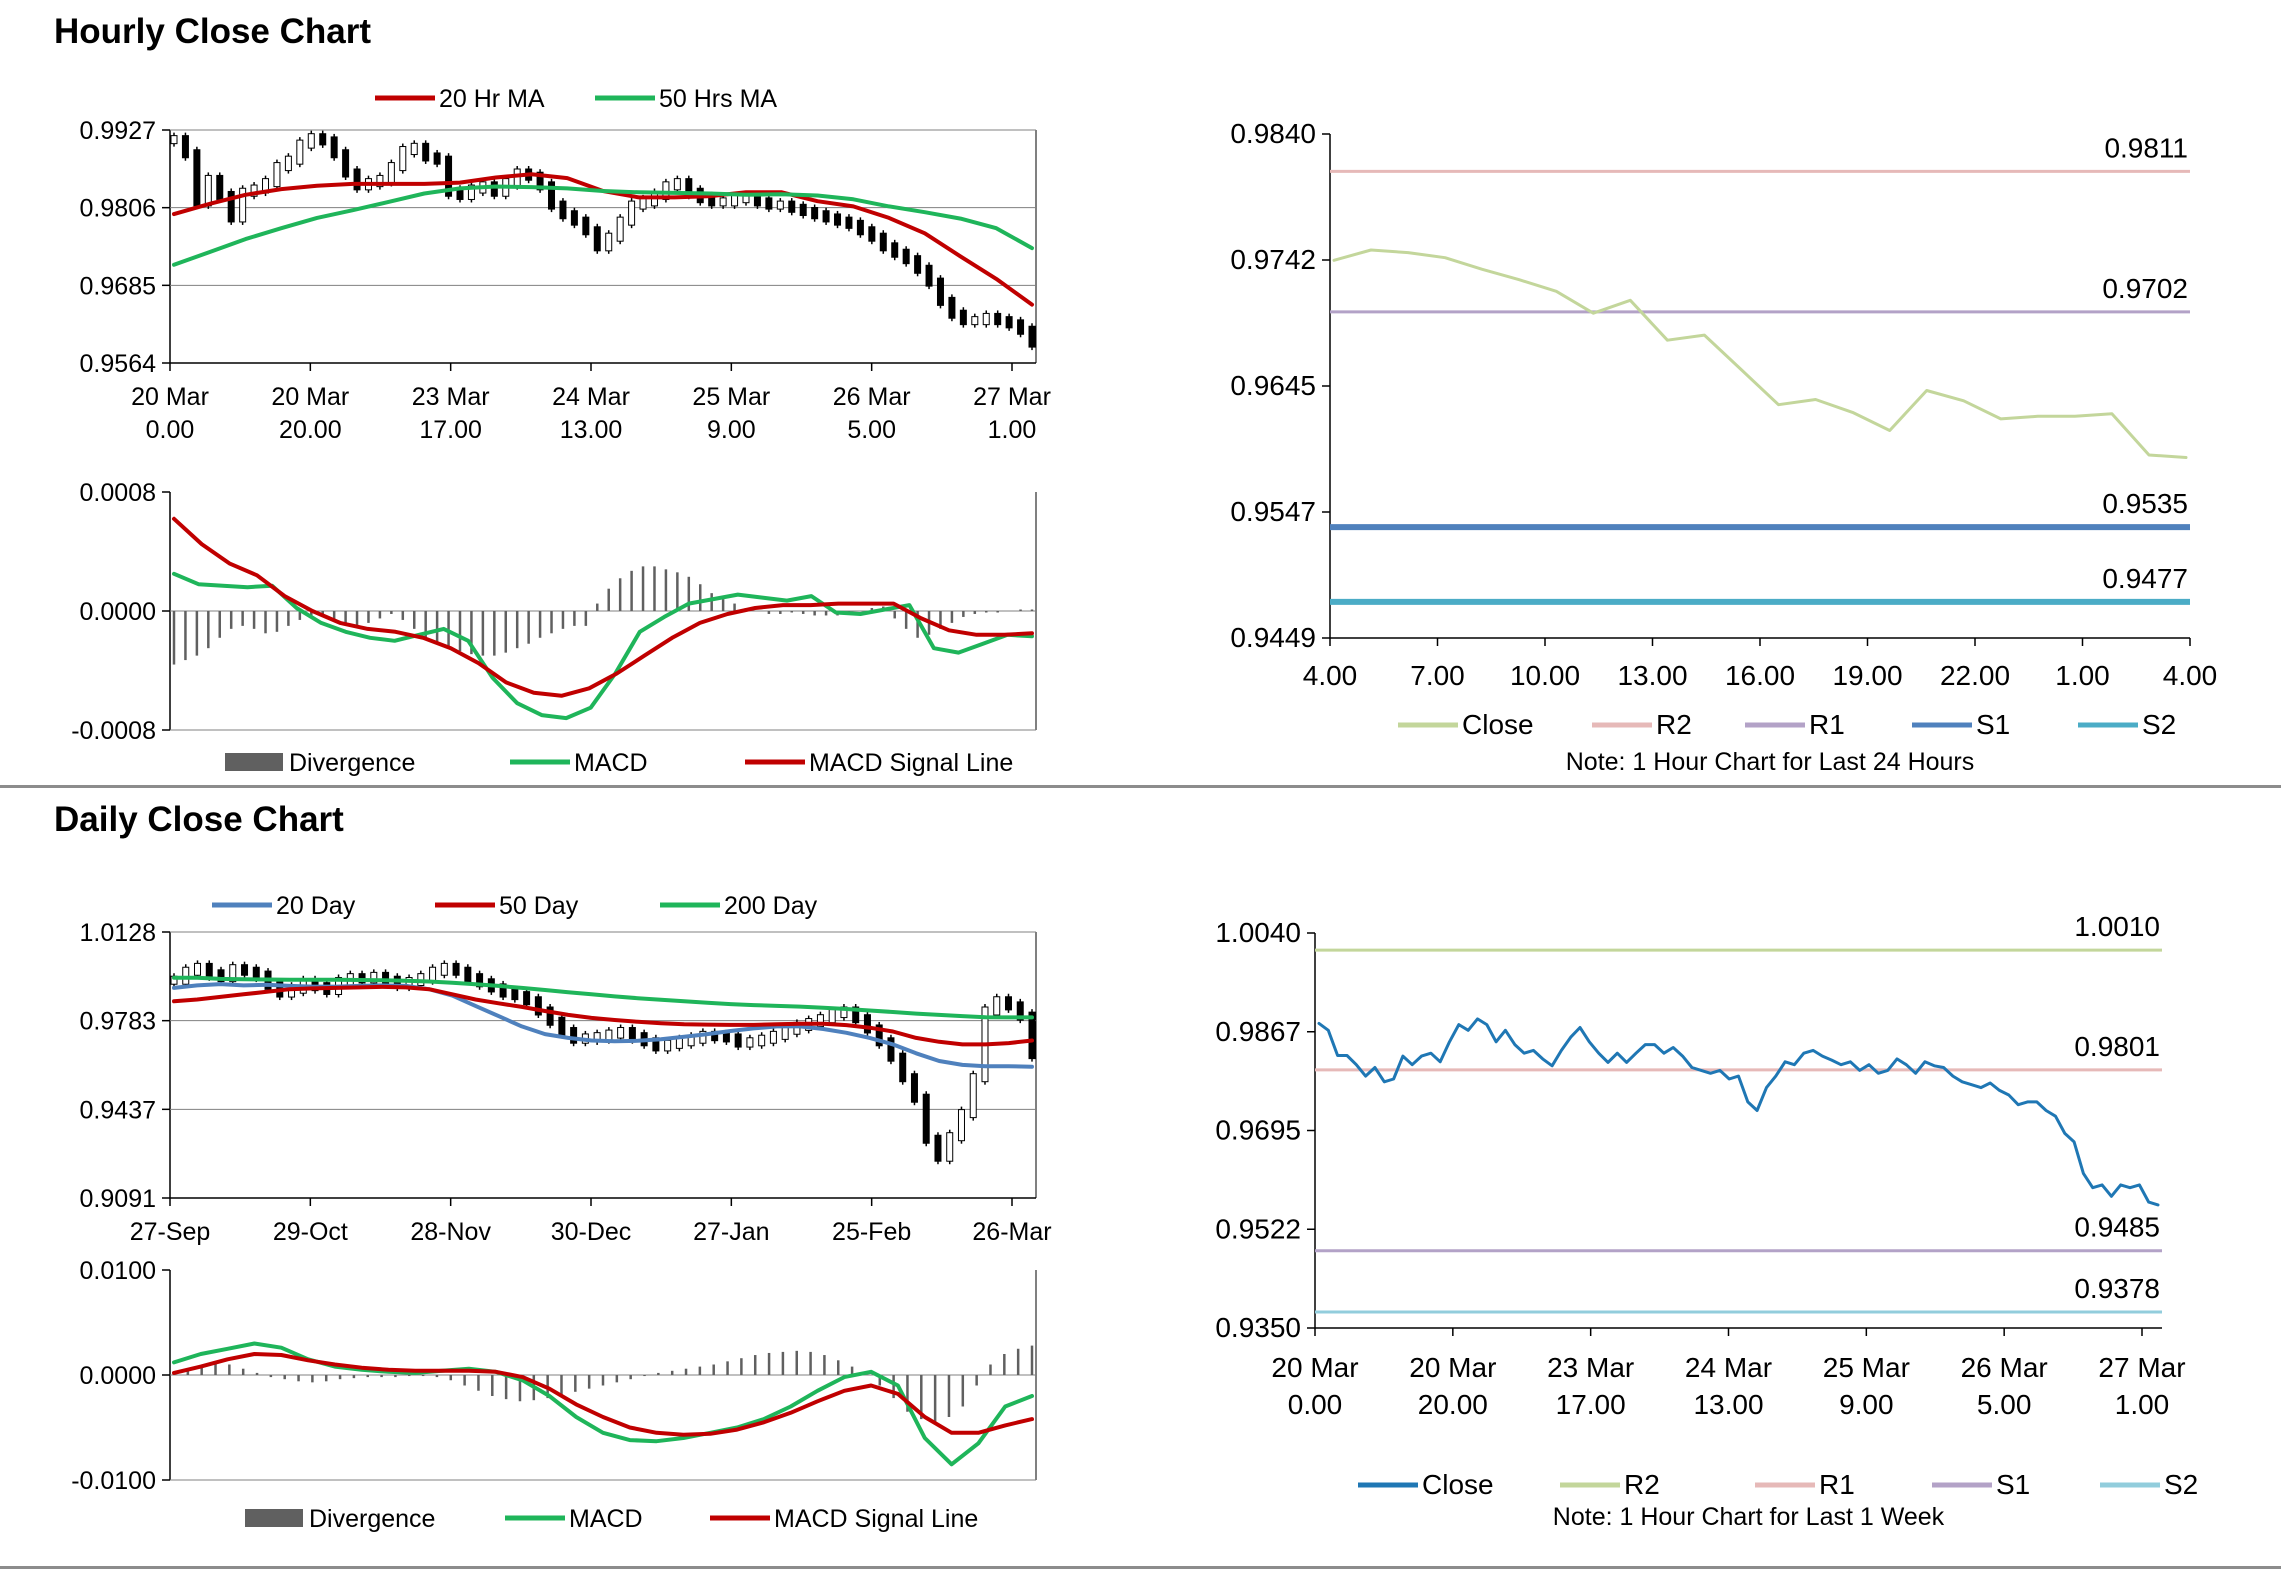  What do you see at coordinates (1749, 1517) in the screenshot?
I see `chart-note: Note: 1 Hour Chart for Last 1 Week` at bounding box center [1749, 1517].